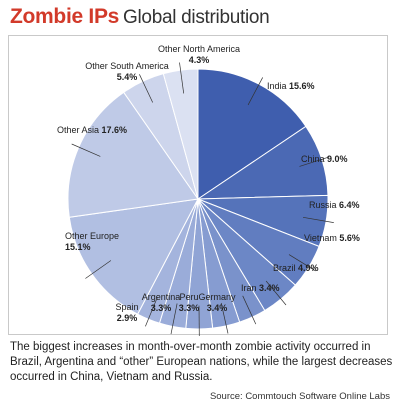 This screenshot has height=410, width=400. Describe the element at coordinates (196, 17) in the screenshot. I see `title-rest: Global distribution` at that location.